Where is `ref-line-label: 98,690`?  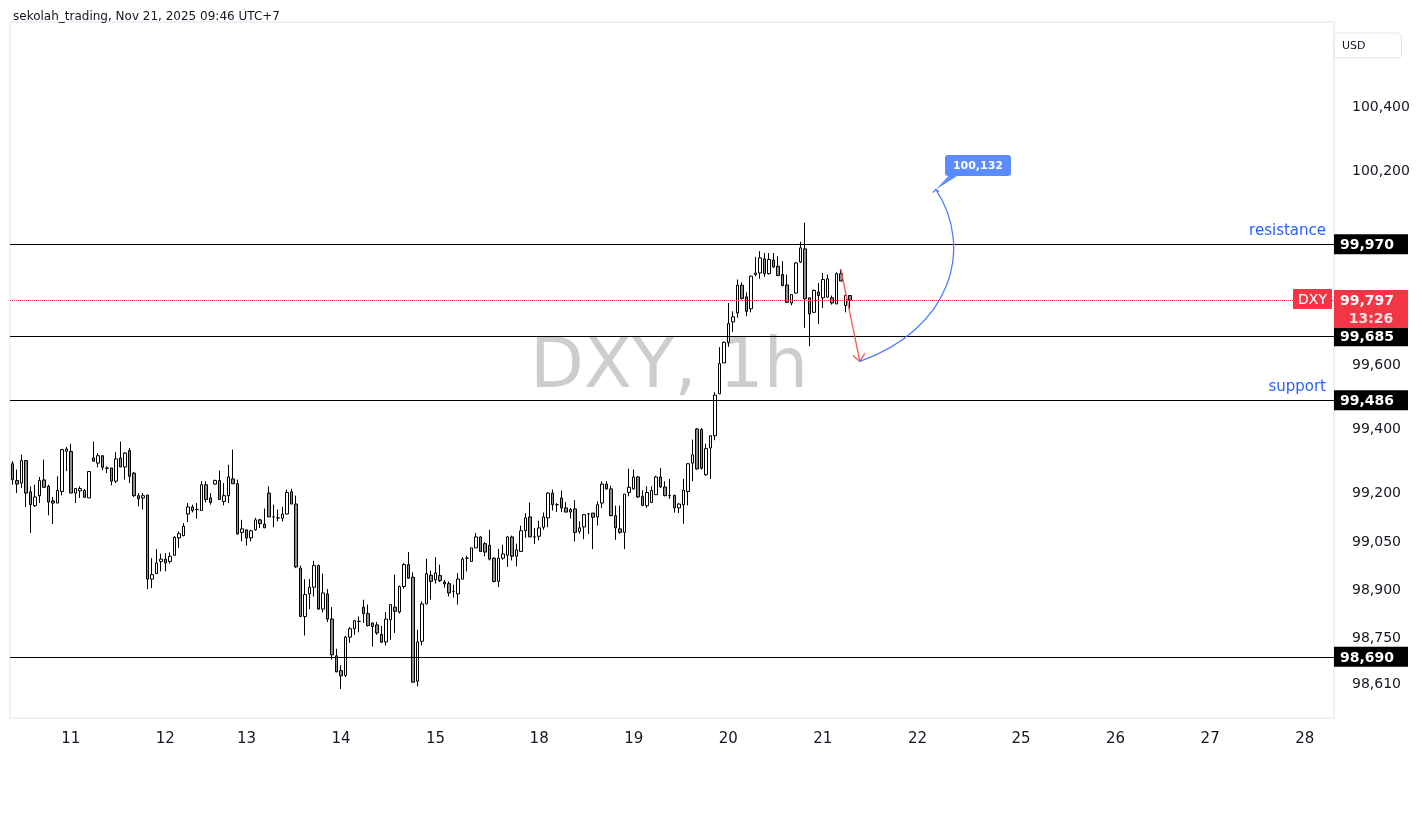 ref-line-label: 98,690 is located at coordinates (1367, 656).